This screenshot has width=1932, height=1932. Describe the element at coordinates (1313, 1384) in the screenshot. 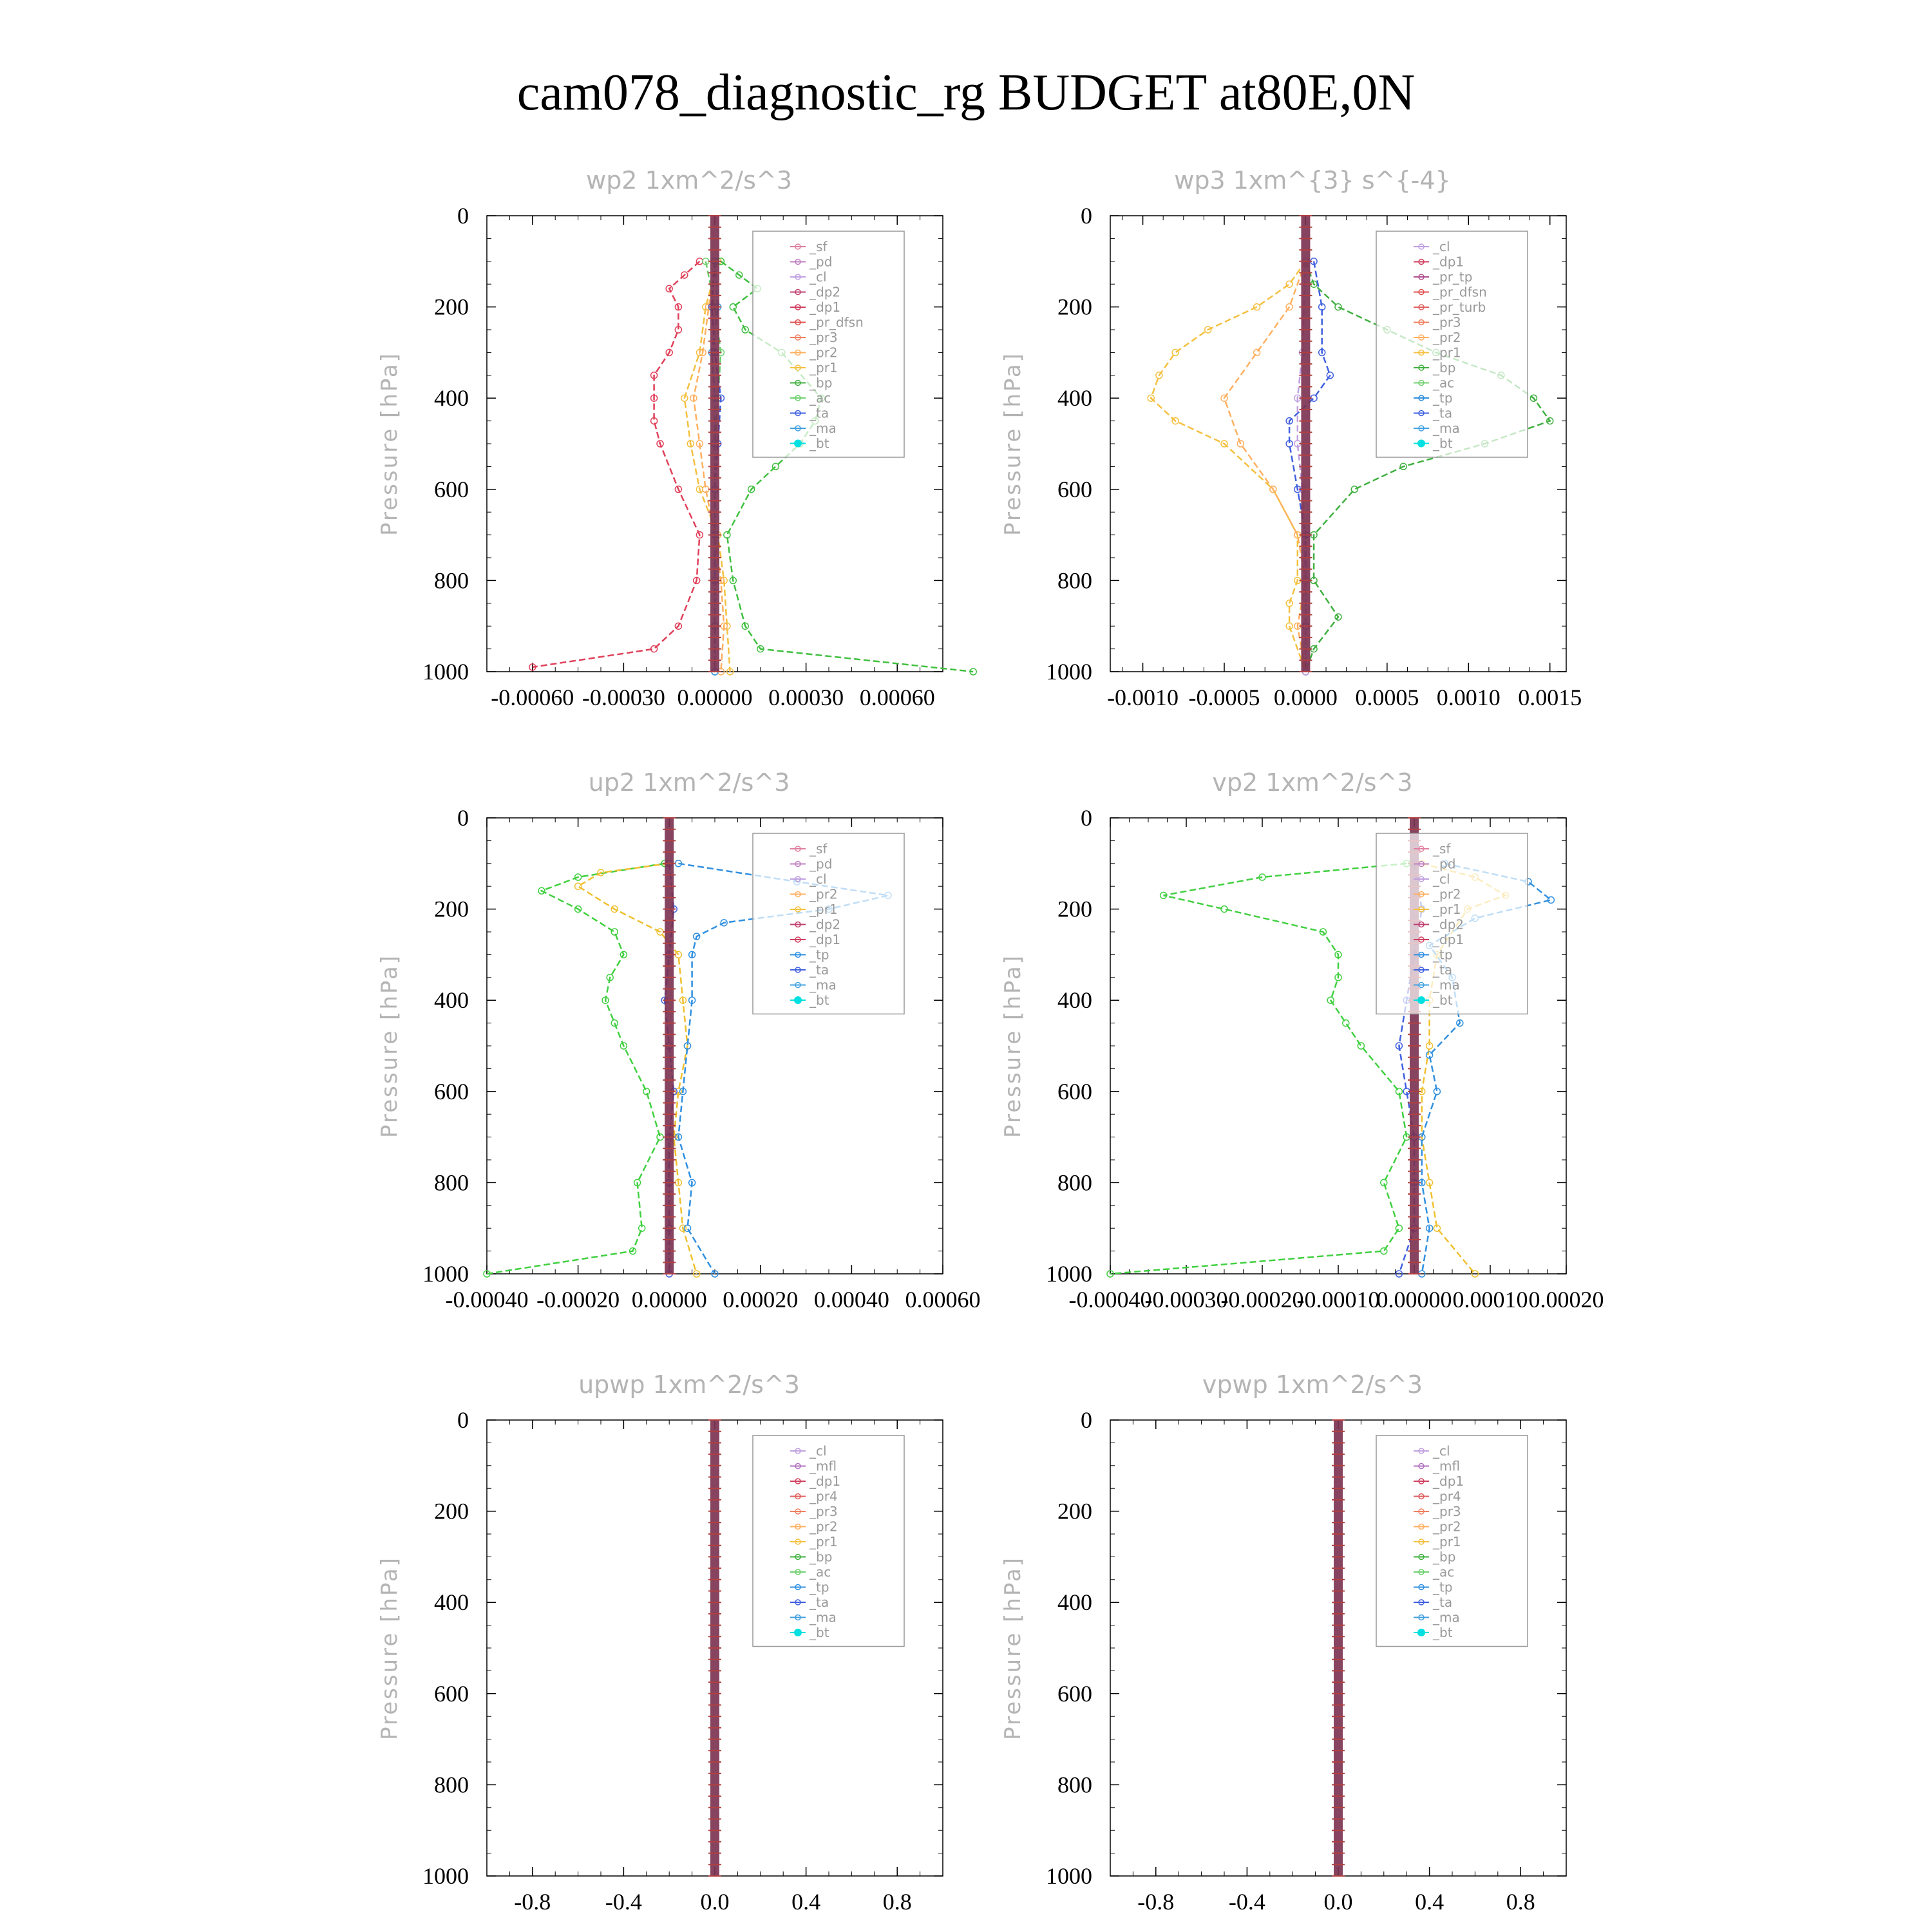

I see `panel-title: vpwp 1xm^2/s^3` at that location.